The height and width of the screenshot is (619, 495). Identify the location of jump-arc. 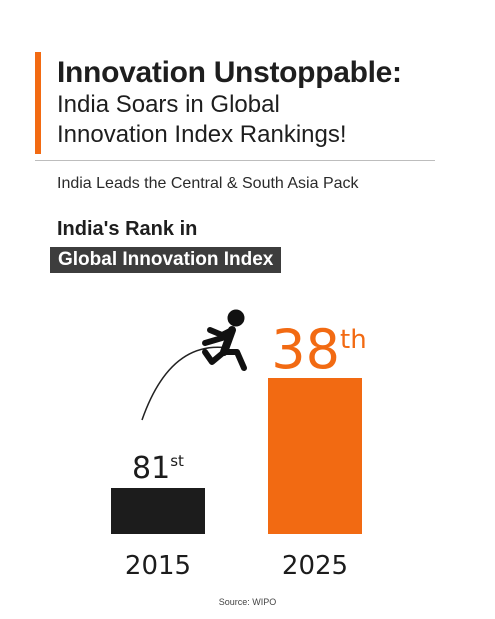
(185, 383).